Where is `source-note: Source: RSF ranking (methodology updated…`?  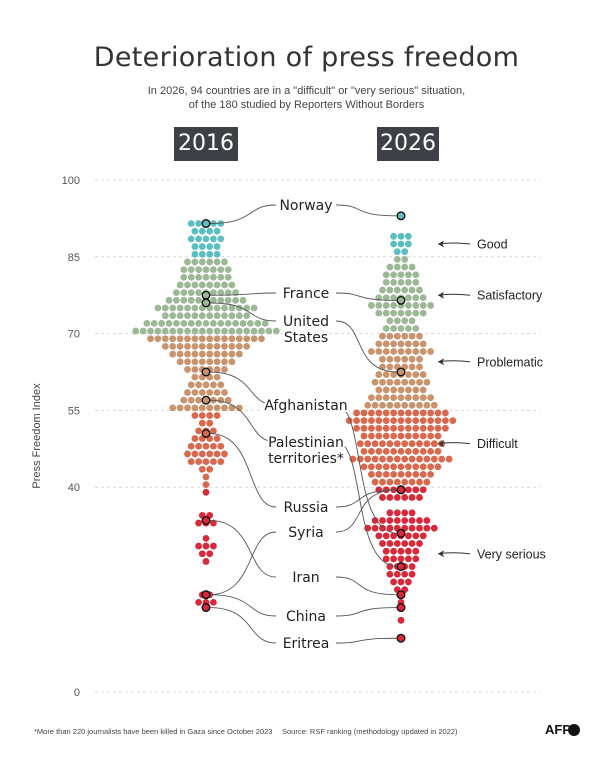 source-note: Source: RSF ranking (methodology updated… is located at coordinates (370, 731).